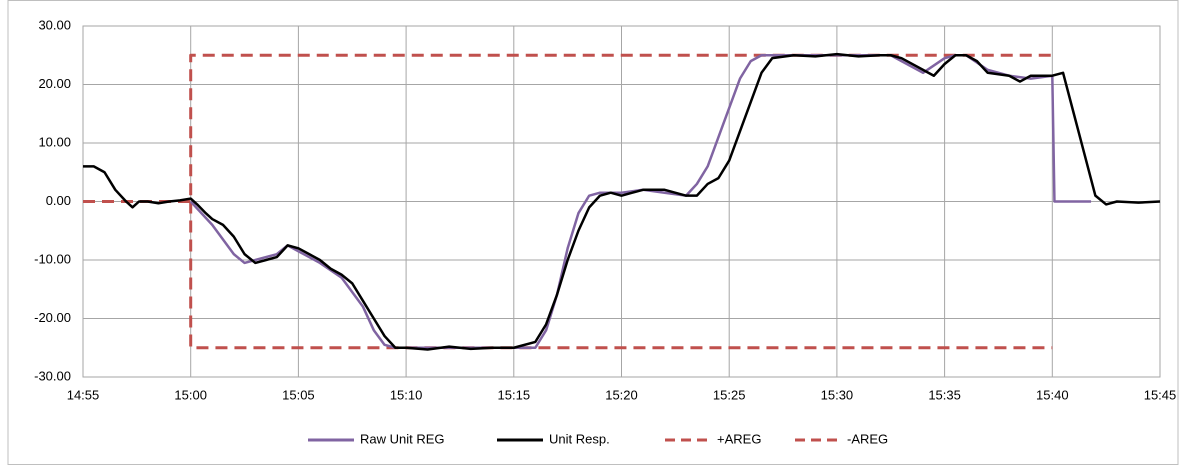 The width and height of the screenshot is (1187, 475). What do you see at coordinates (52, 317) in the screenshot?
I see `y-tick-label: -20.00` at bounding box center [52, 317].